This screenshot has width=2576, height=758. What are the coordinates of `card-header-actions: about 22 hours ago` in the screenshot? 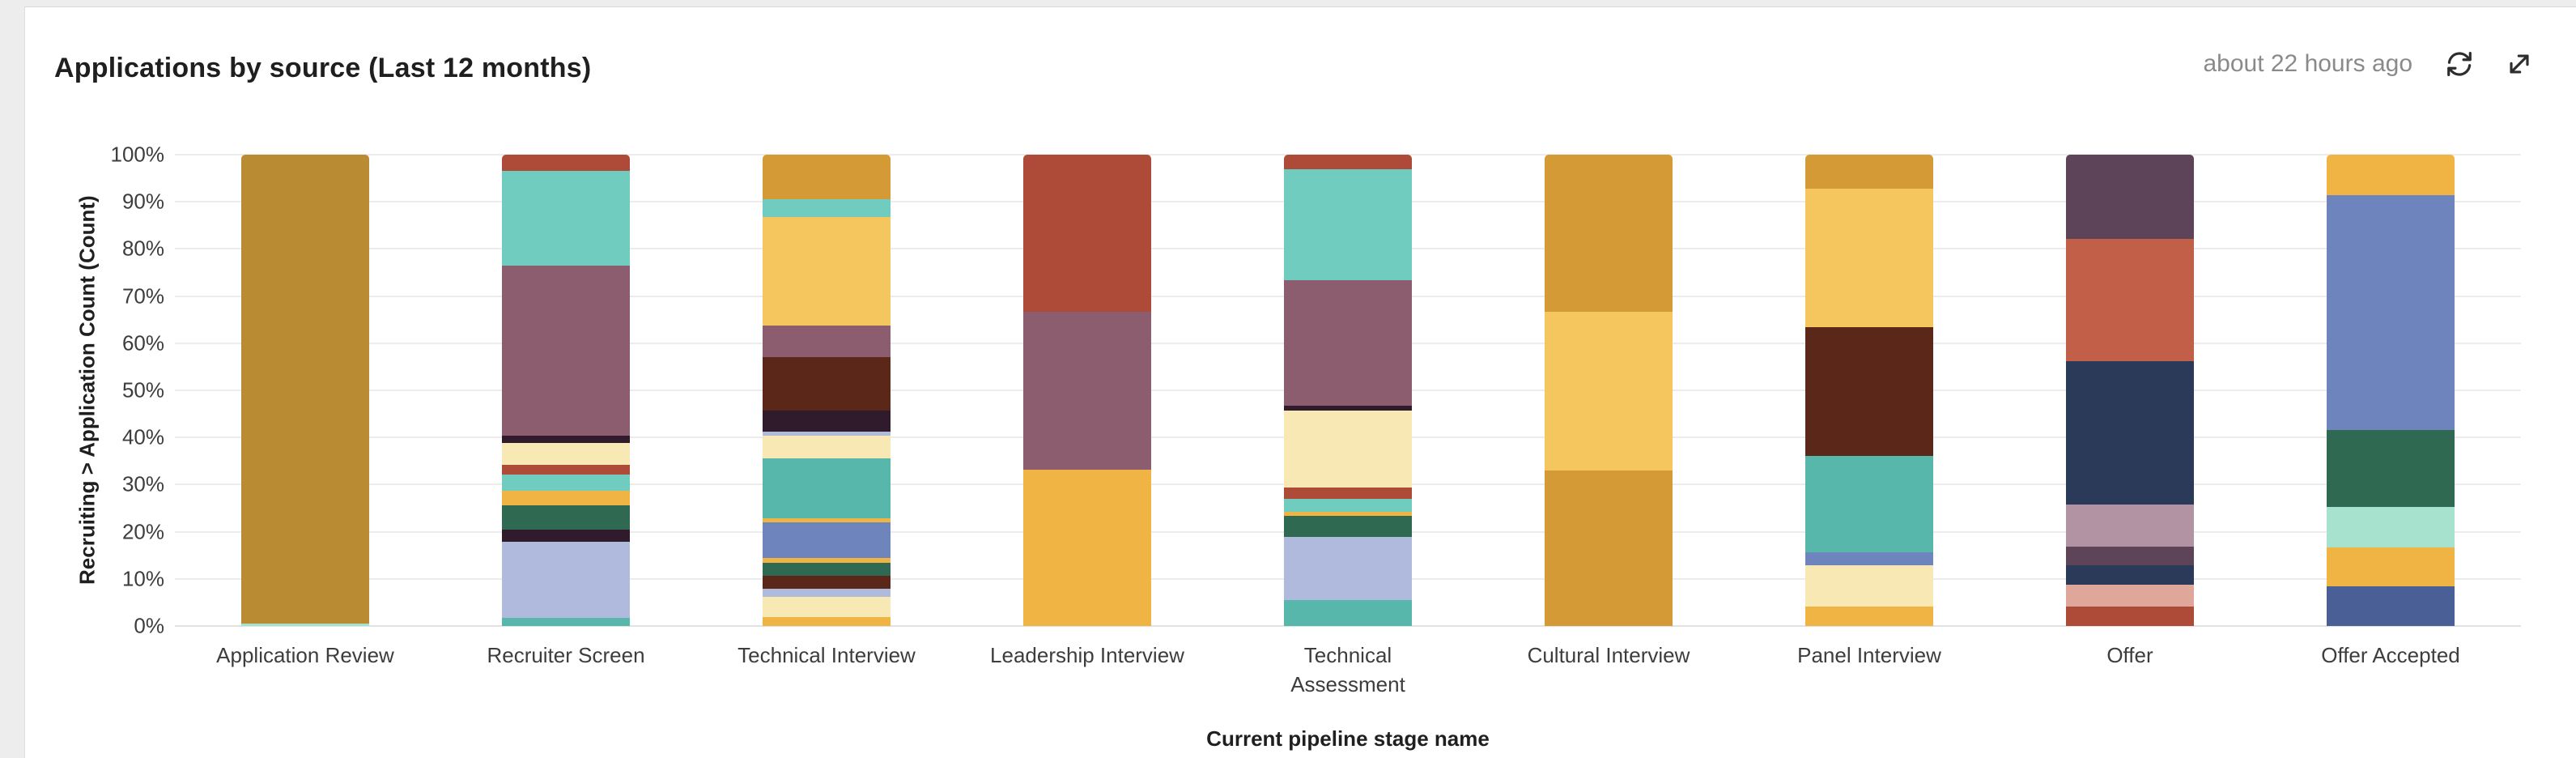 It's located at (2371, 64).